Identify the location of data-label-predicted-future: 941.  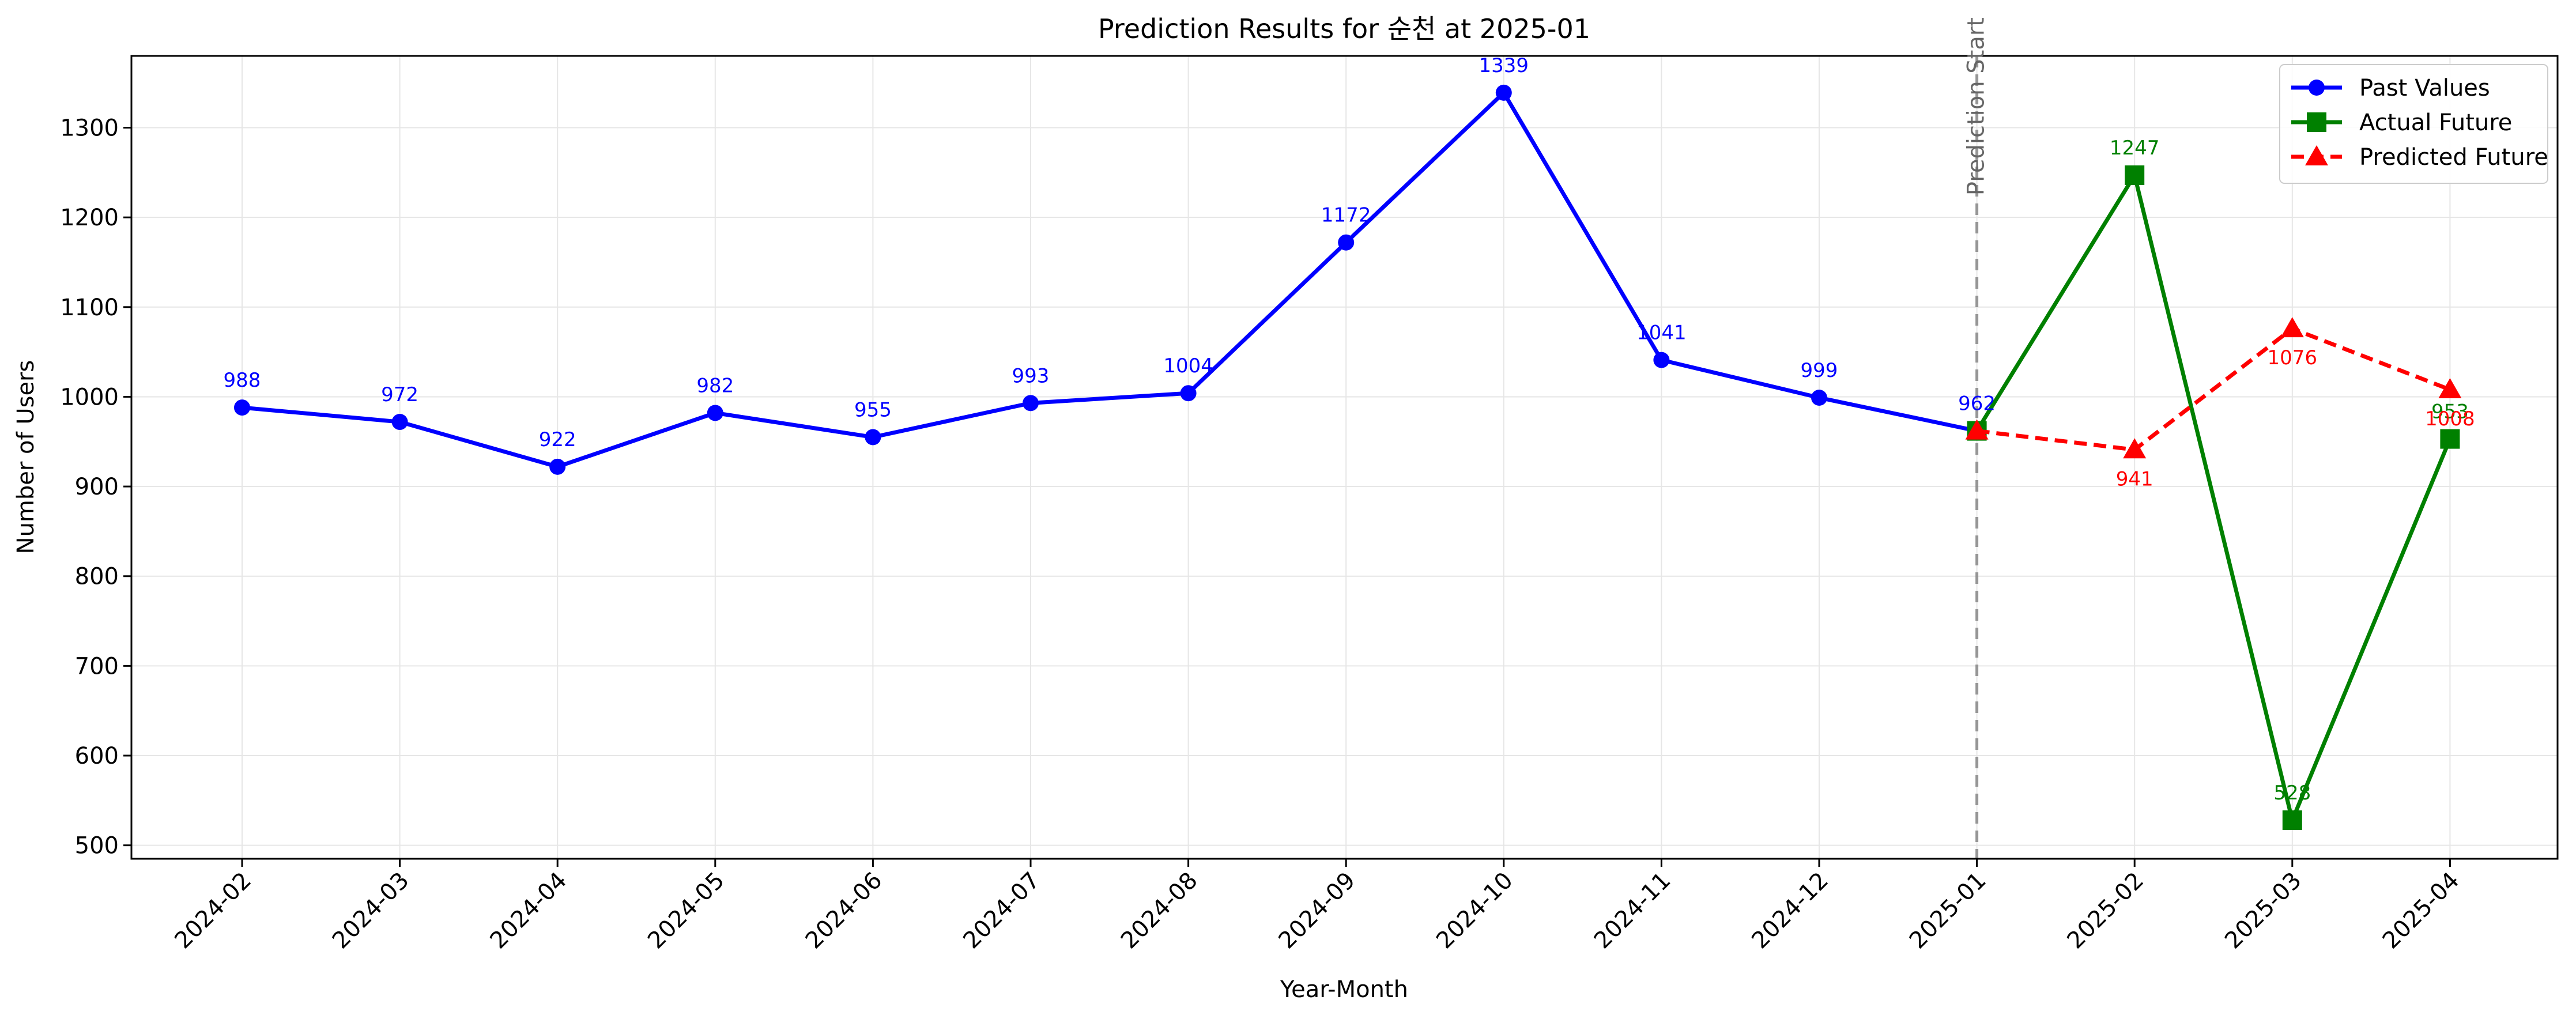
(2134, 478).